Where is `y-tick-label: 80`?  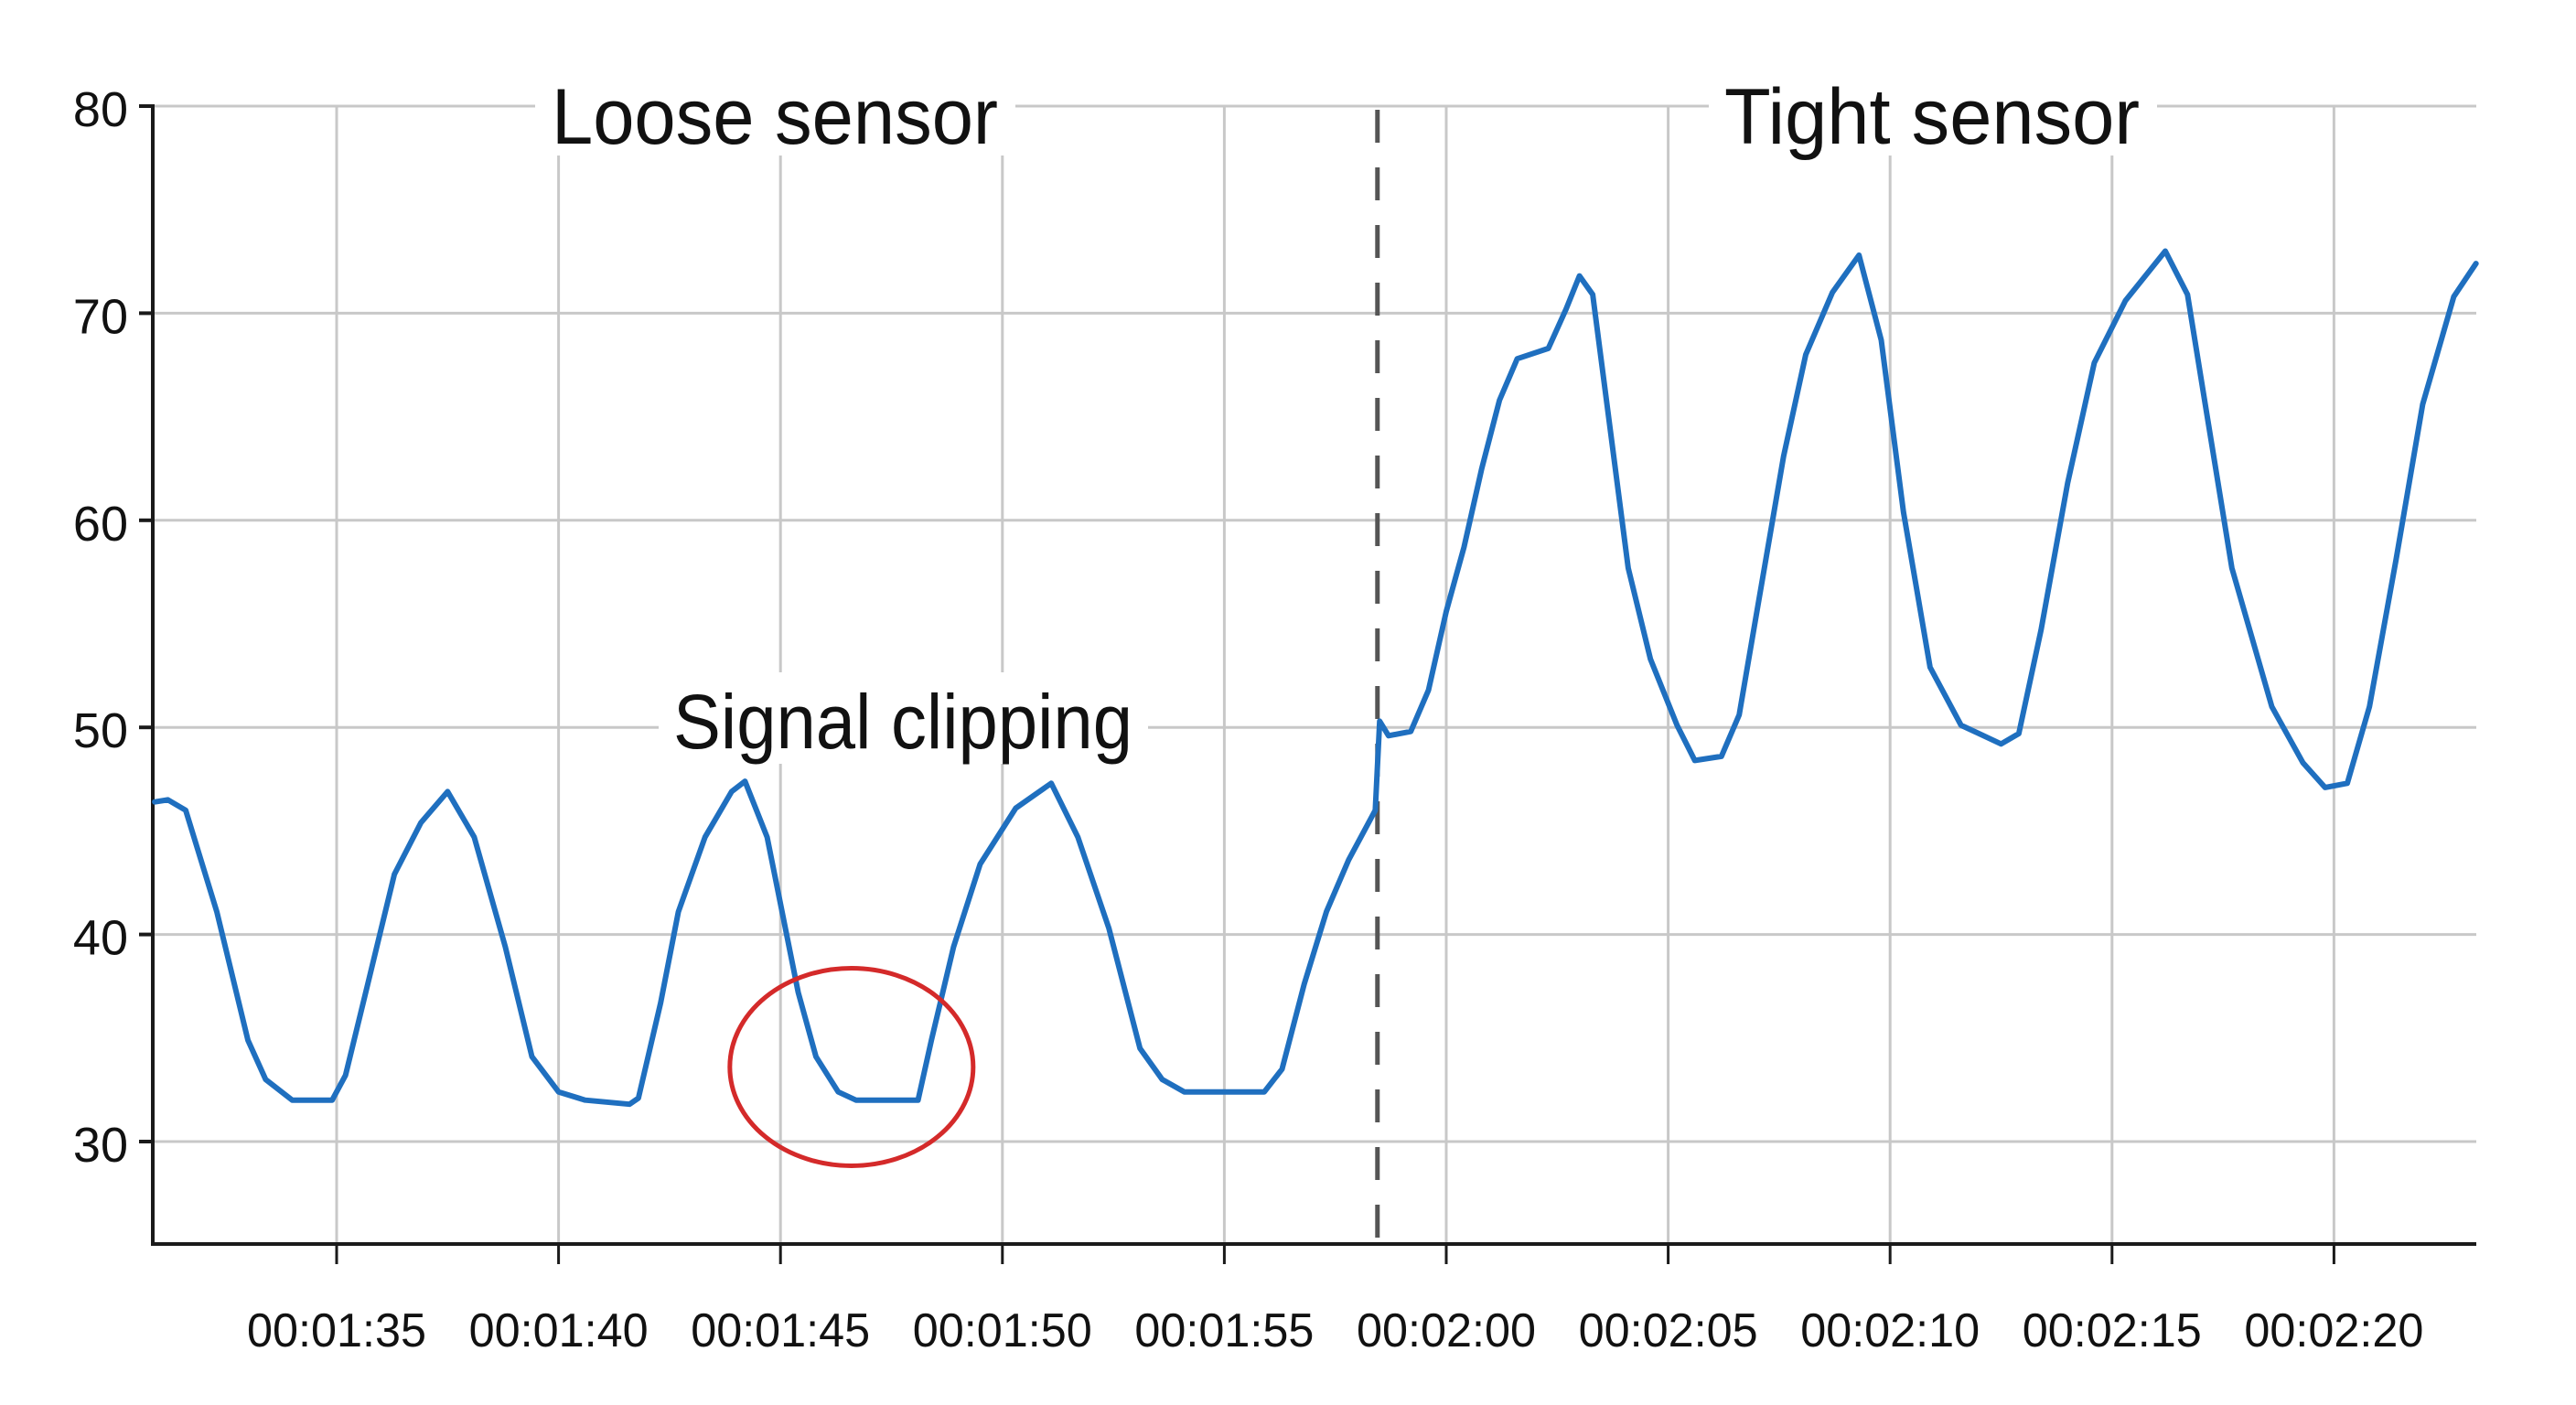
y-tick-label: 80 is located at coordinates (101, 109).